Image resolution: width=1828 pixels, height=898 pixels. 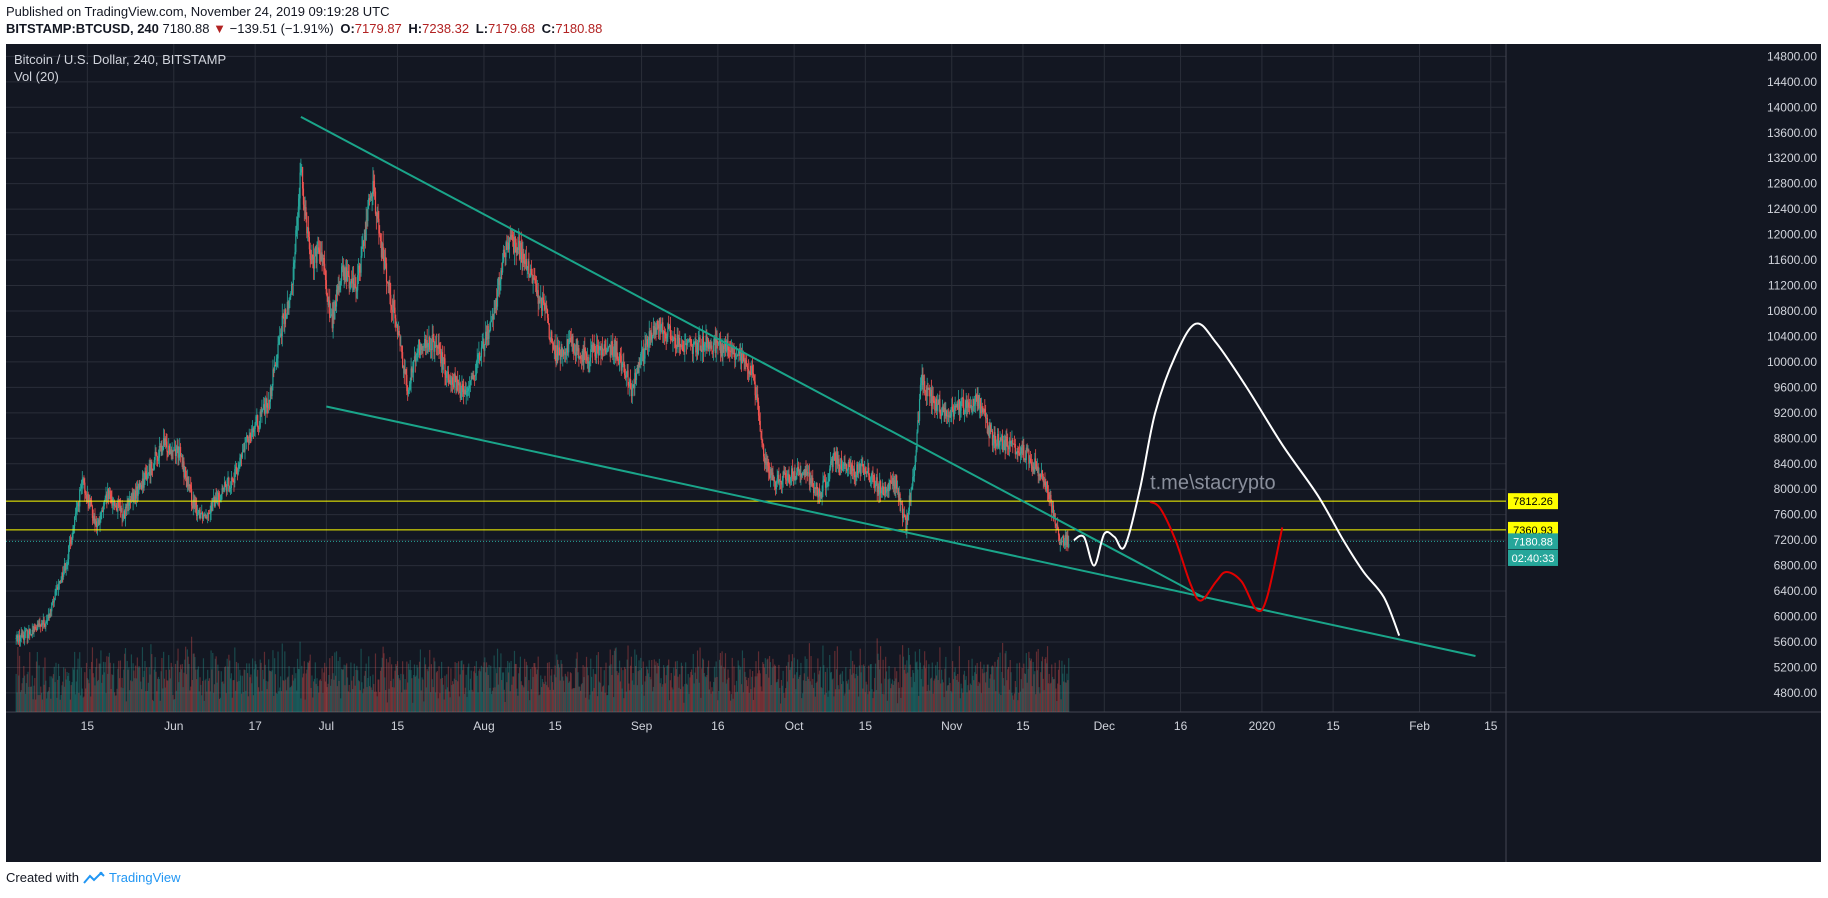 I want to click on tradingview-brand-link: TradingView, so click(x=144, y=877).